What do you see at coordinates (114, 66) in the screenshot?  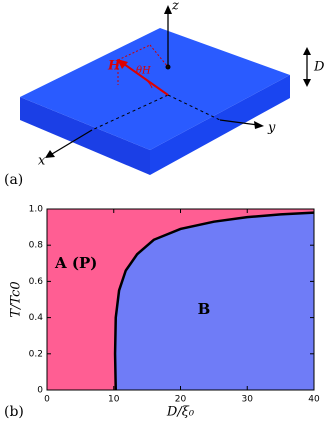 I see `h-label: H` at bounding box center [114, 66].